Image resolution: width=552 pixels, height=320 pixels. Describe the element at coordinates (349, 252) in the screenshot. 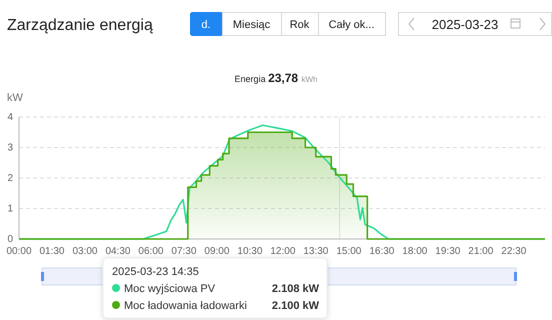

I see `x-tick-label: 15:00` at that location.